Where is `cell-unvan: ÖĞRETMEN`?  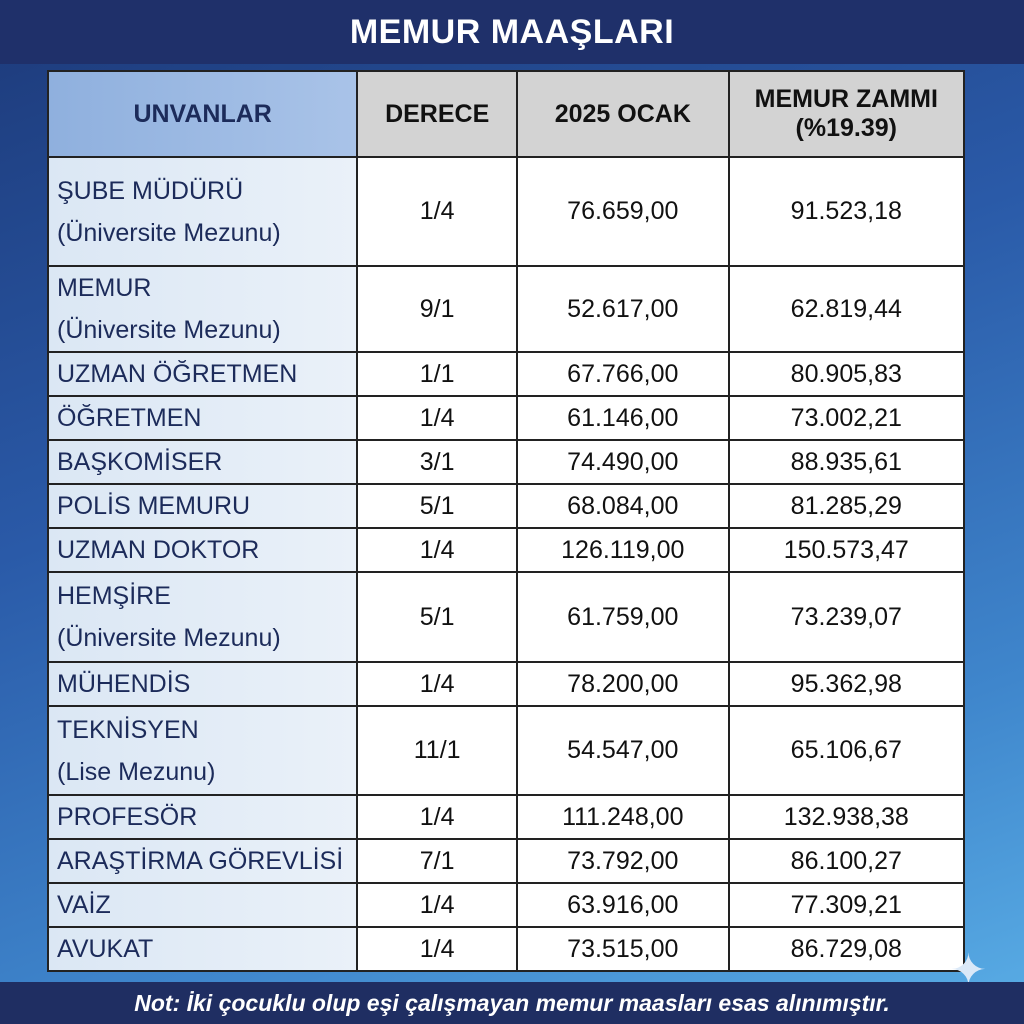 cell-unvan: ÖĞRETMEN is located at coordinates (202, 418).